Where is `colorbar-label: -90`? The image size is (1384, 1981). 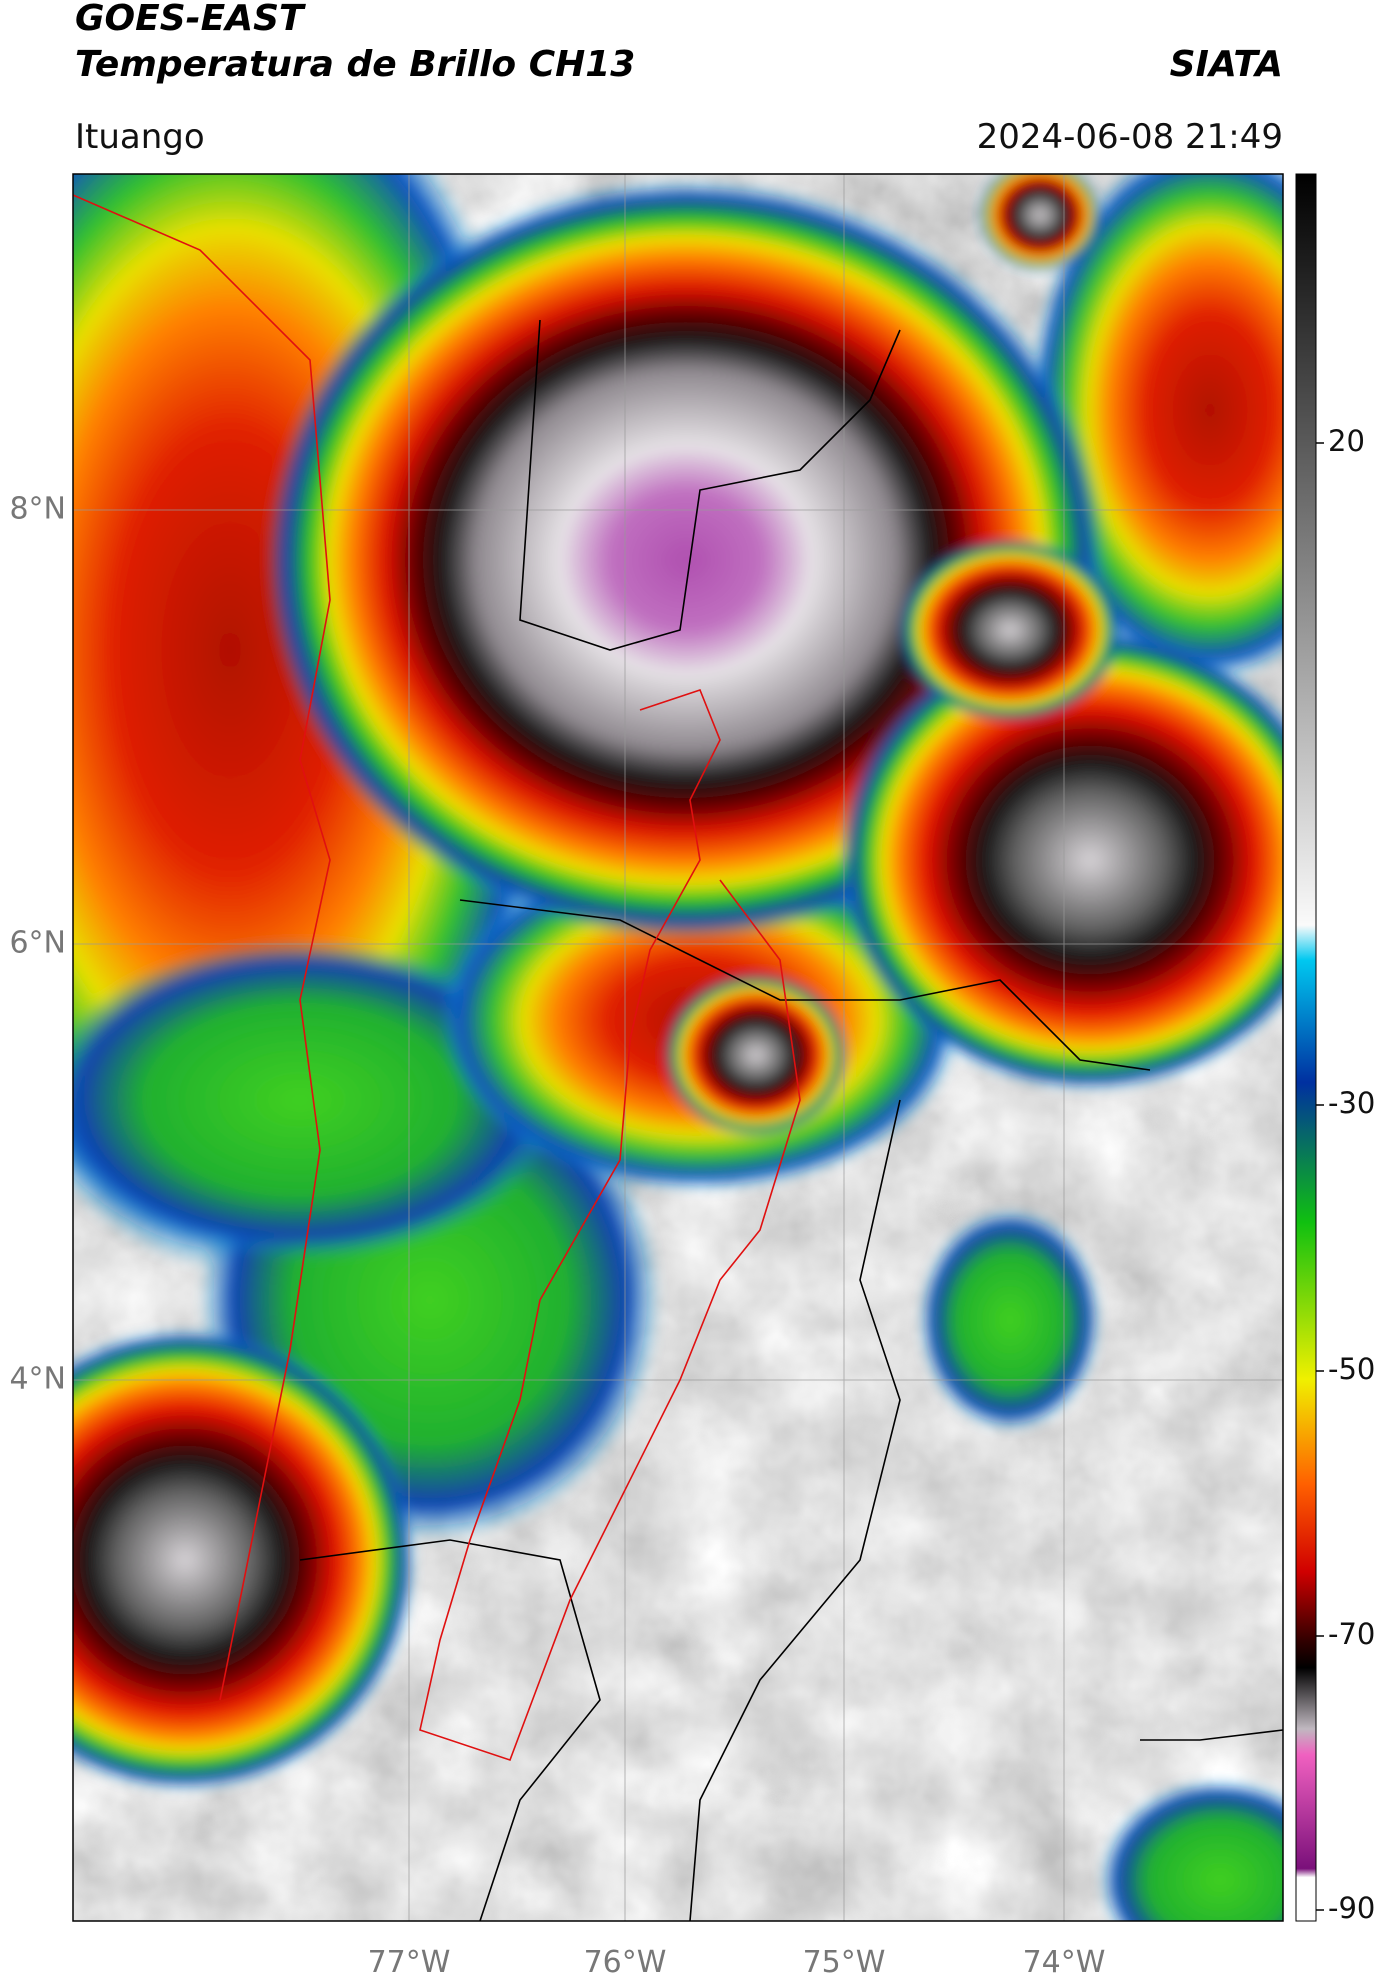 colorbar-label: -90 is located at coordinates (1351, 1908).